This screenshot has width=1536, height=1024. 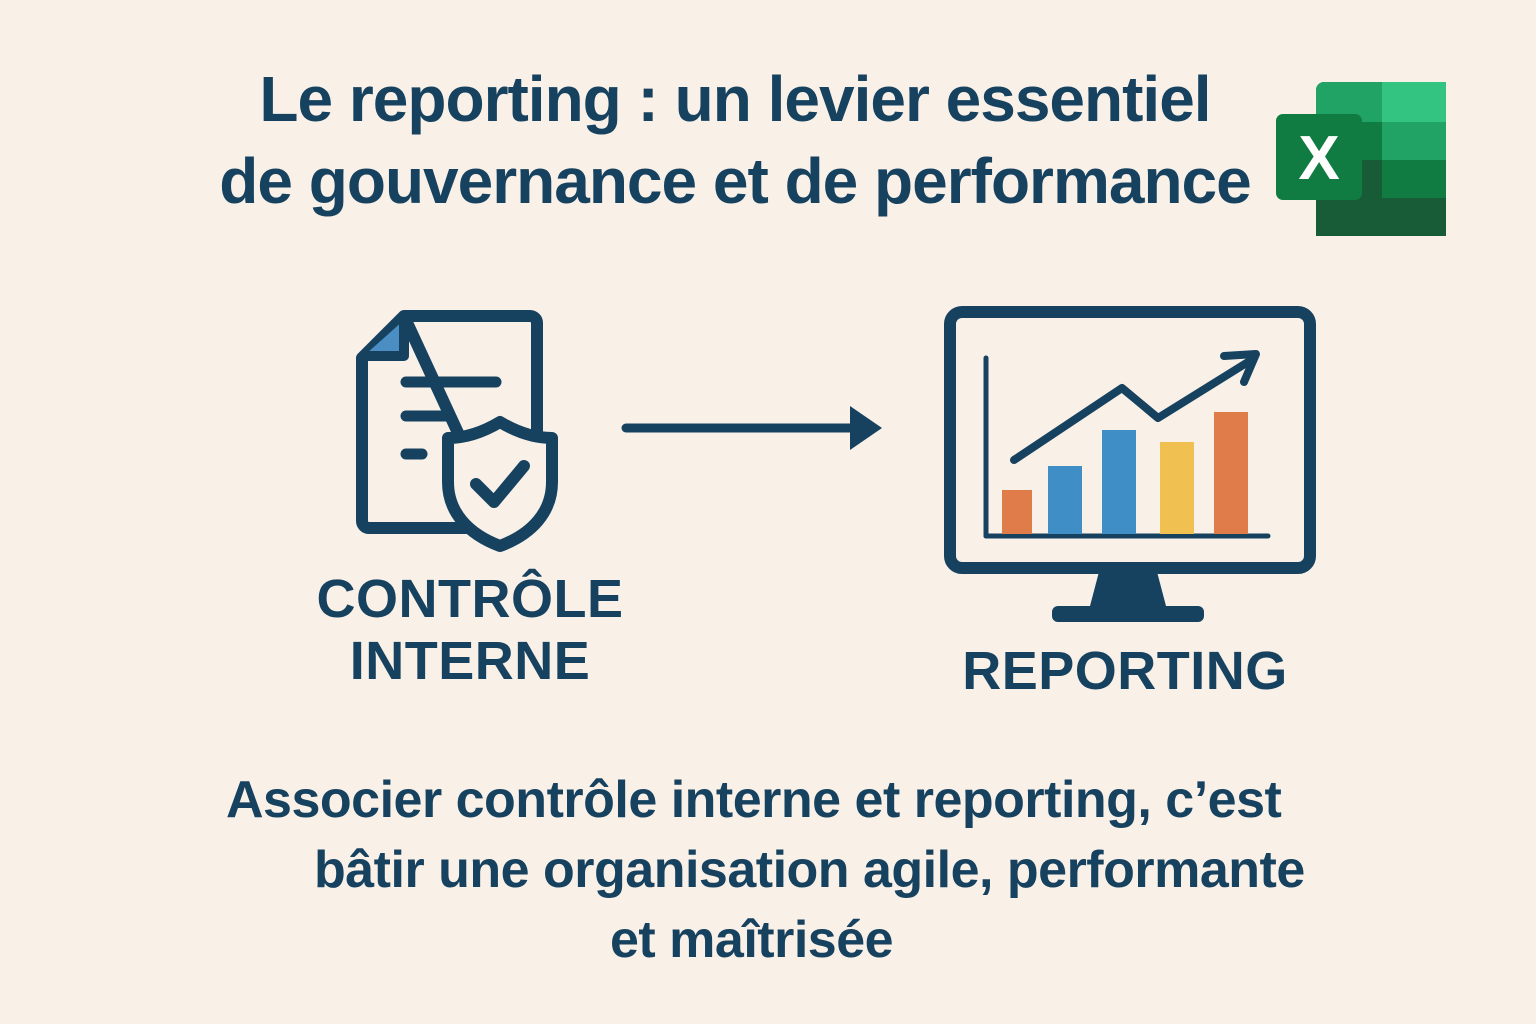 What do you see at coordinates (1318, 158) in the screenshot?
I see `excel-letter: X` at bounding box center [1318, 158].